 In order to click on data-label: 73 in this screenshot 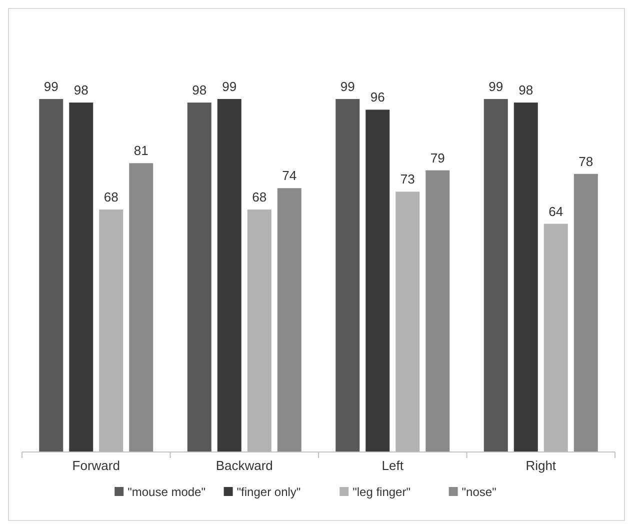, I will do `click(407, 179)`.